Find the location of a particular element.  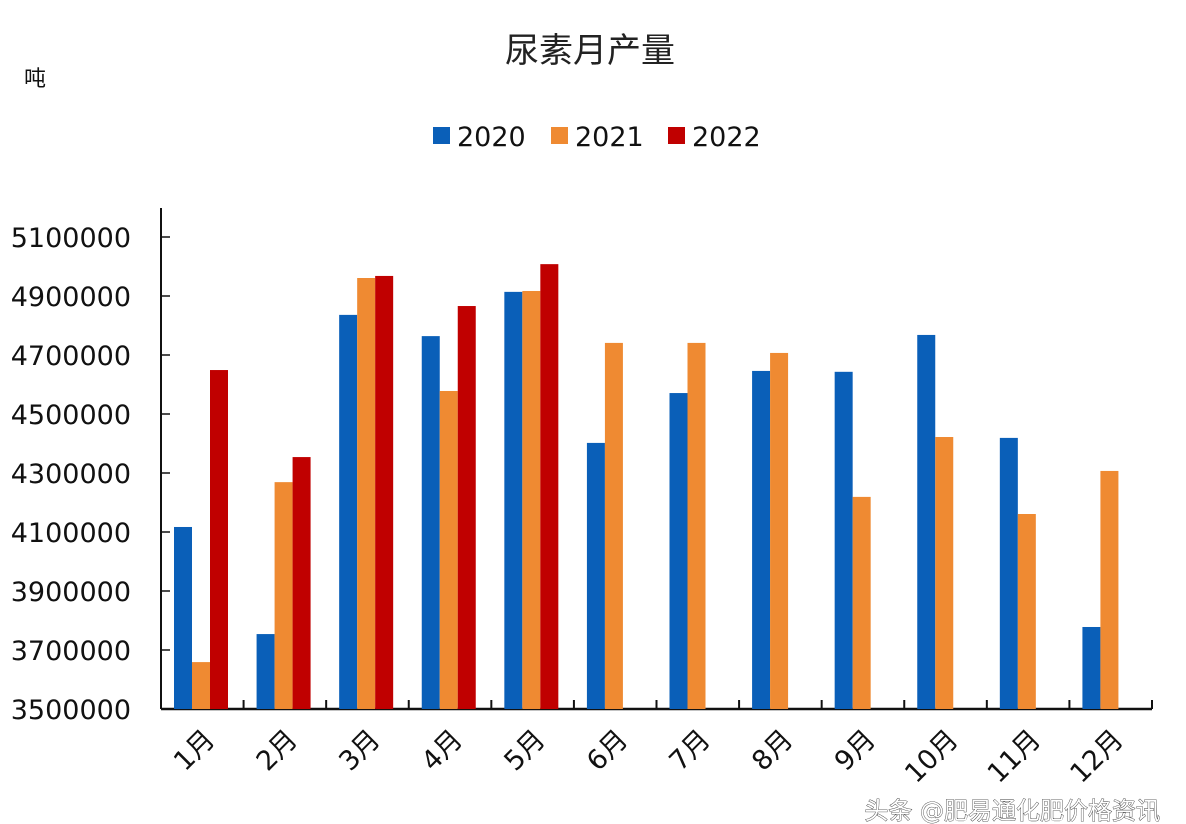

x-tick-label: 2月 is located at coordinates (277, 750).